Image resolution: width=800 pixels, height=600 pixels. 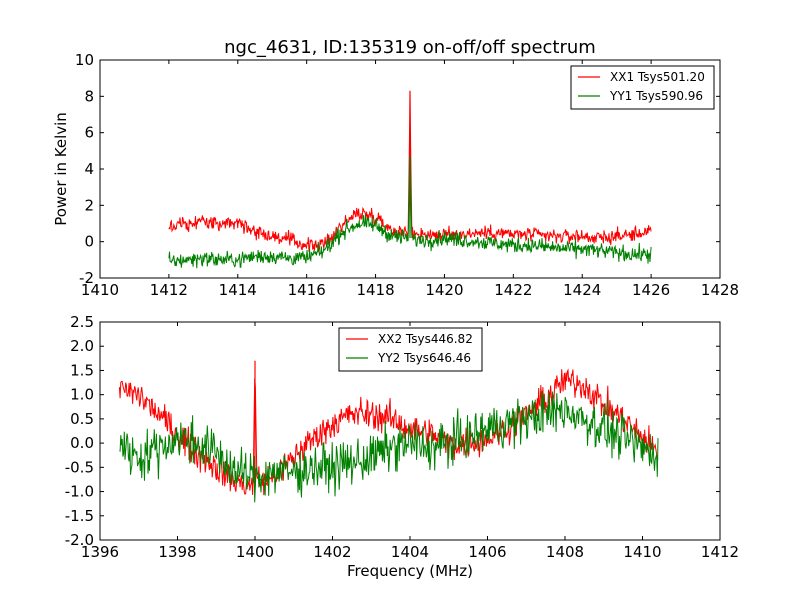 What do you see at coordinates (513, 290) in the screenshot?
I see `x-tick-label-0-6: 1422` at bounding box center [513, 290].